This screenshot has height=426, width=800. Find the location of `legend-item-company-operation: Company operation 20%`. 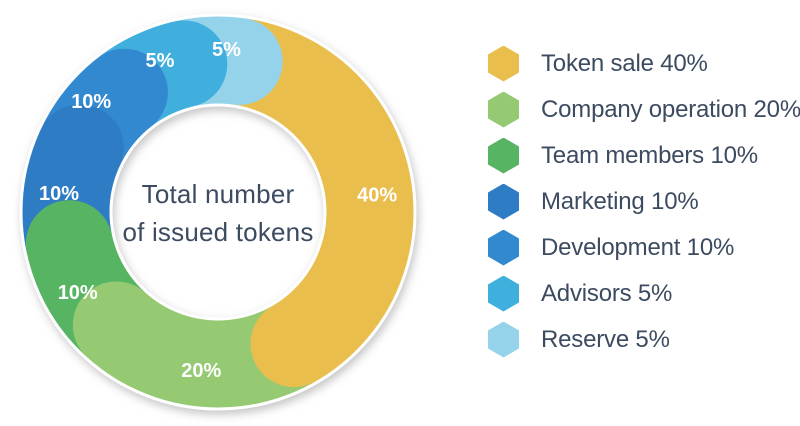

legend-item-company-operation: Company operation 20% is located at coordinates (644, 109).